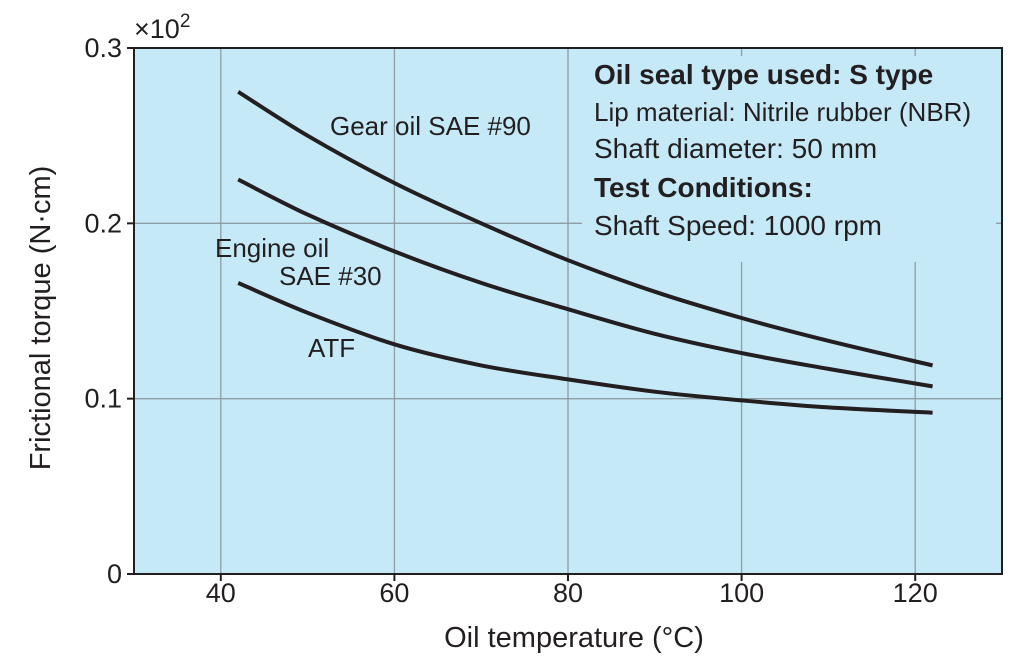 The image size is (1028, 672). I want to click on y-axis-ticks: 0 0.1 0.2 0.3, so click(109, 311).